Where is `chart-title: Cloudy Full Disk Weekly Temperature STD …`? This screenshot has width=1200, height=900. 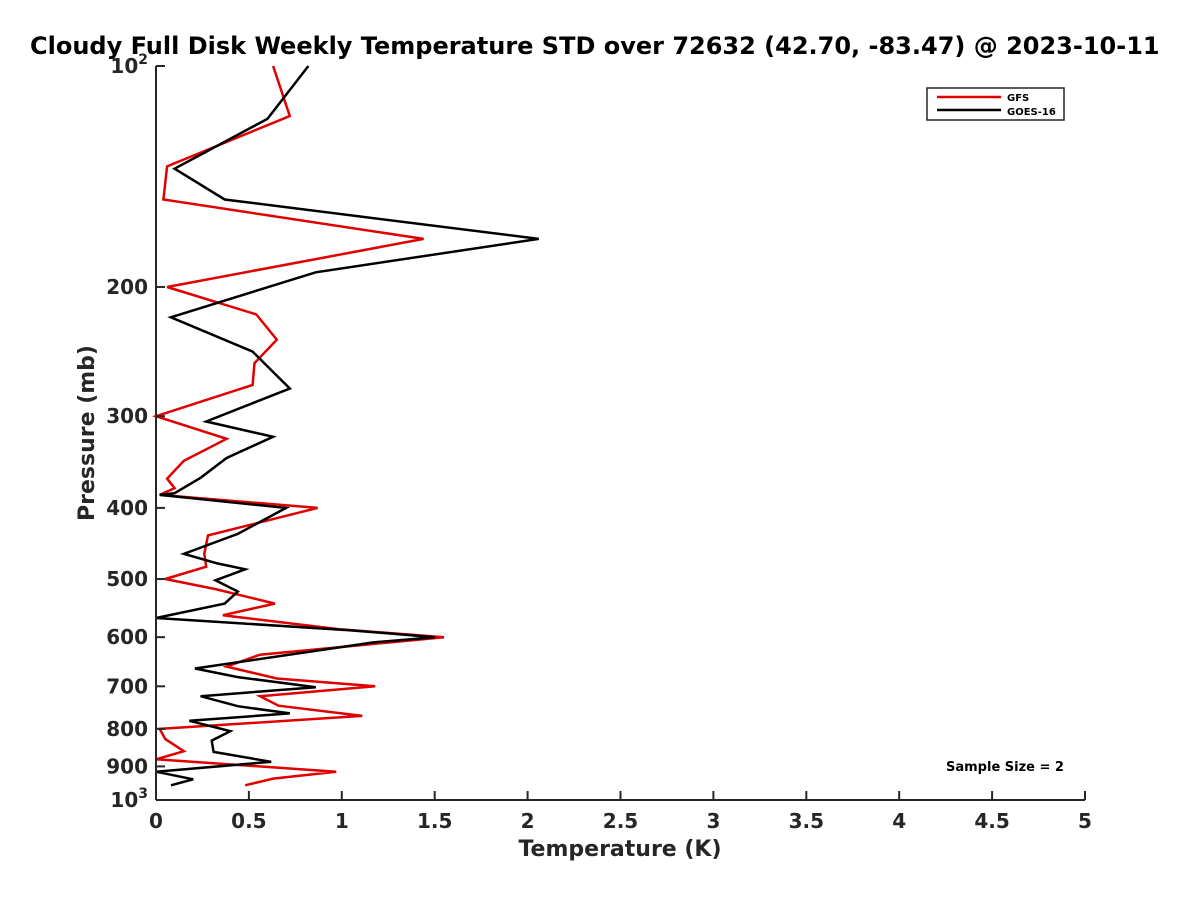 chart-title: Cloudy Full Disk Weekly Temperature STD … is located at coordinates (595, 46).